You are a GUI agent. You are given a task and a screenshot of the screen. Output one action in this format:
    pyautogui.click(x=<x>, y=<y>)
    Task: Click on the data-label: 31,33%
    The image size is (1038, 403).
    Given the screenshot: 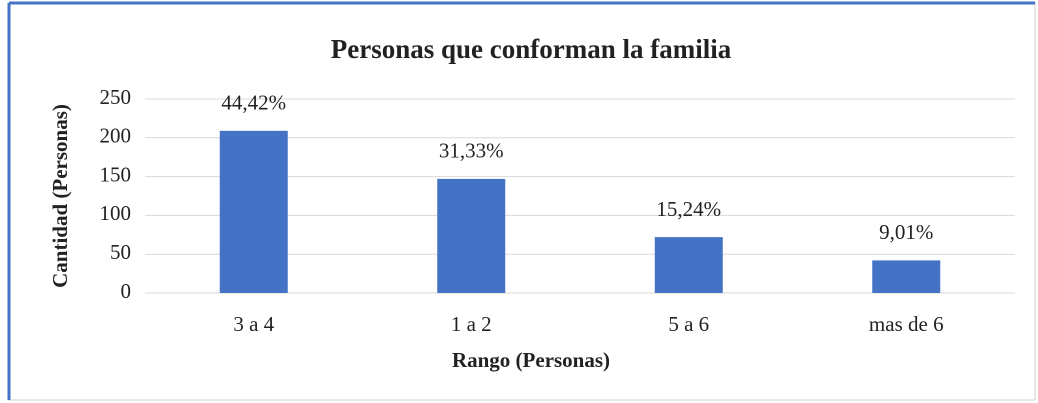 What is the action you would take?
    pyautogui.click(x=471, y=151)
    